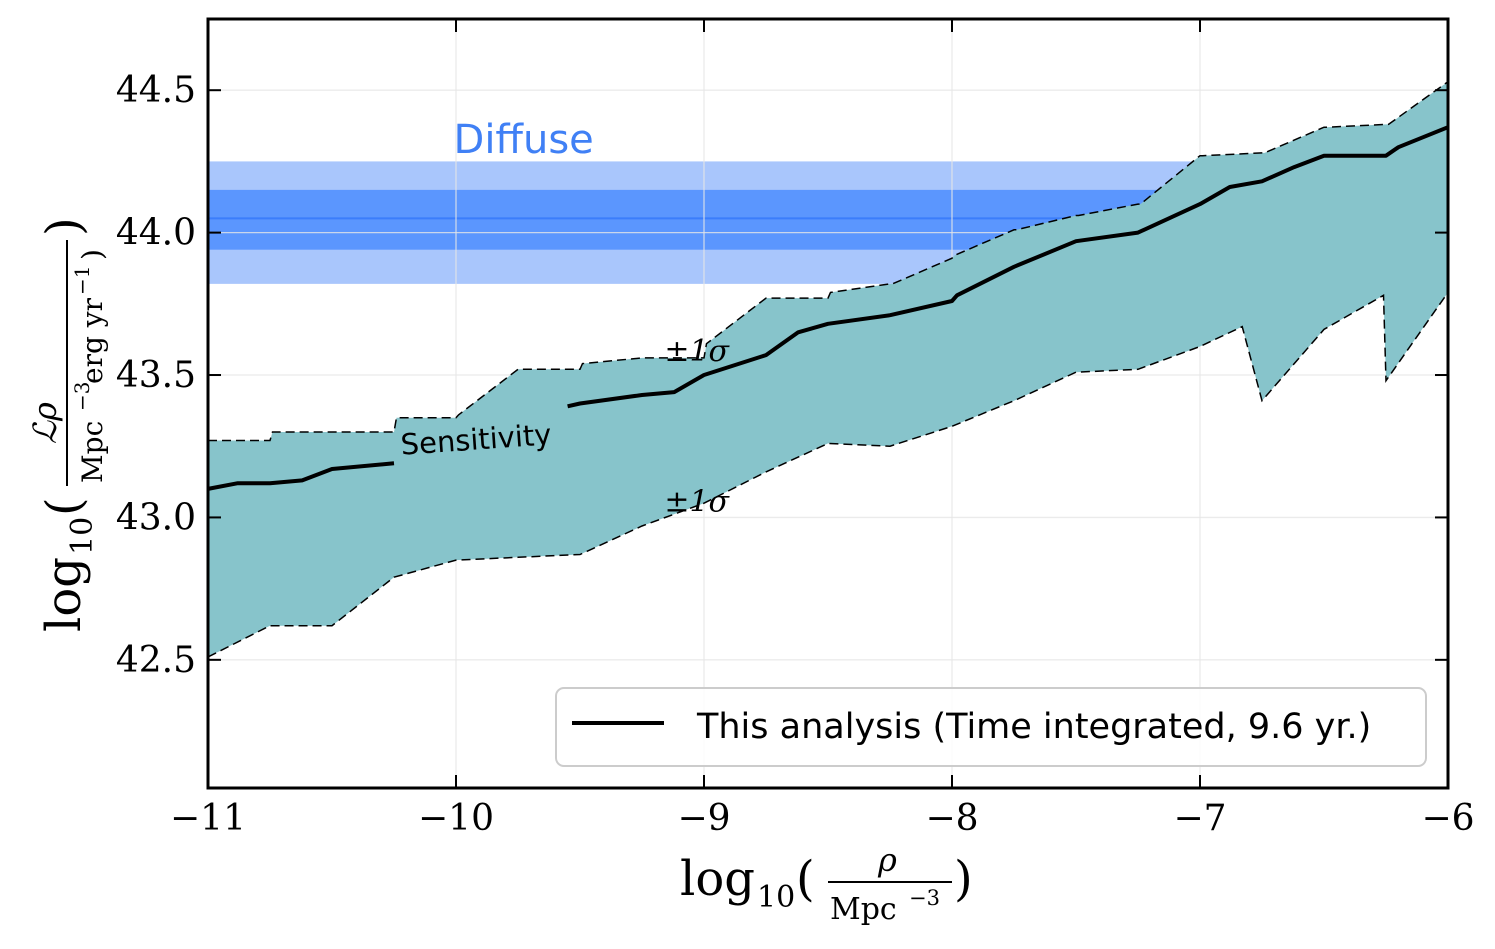 This screenshot has height=949, width=1495. What do you see at coordinates (1199, 818) in the screenshot?
I see `x-tick-label: −7` at bounding box center [1199, 818].